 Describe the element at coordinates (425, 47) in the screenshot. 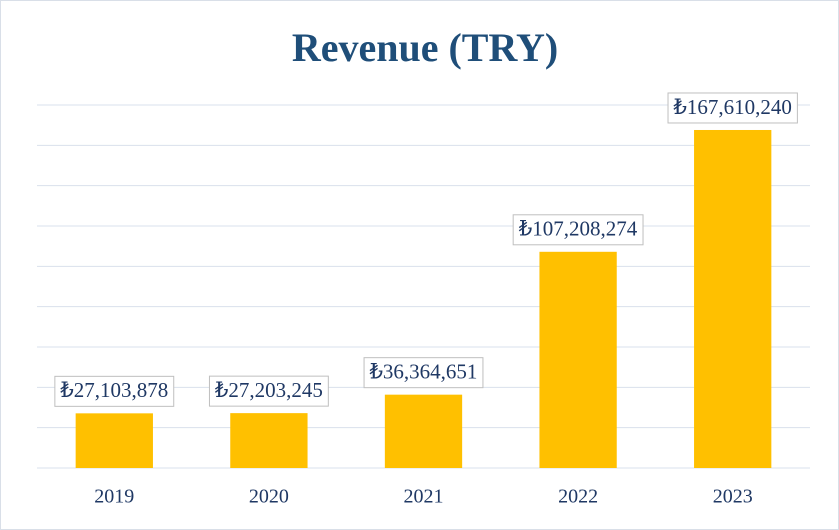

I see `chart-title: Revenue (TRY)` at that location.